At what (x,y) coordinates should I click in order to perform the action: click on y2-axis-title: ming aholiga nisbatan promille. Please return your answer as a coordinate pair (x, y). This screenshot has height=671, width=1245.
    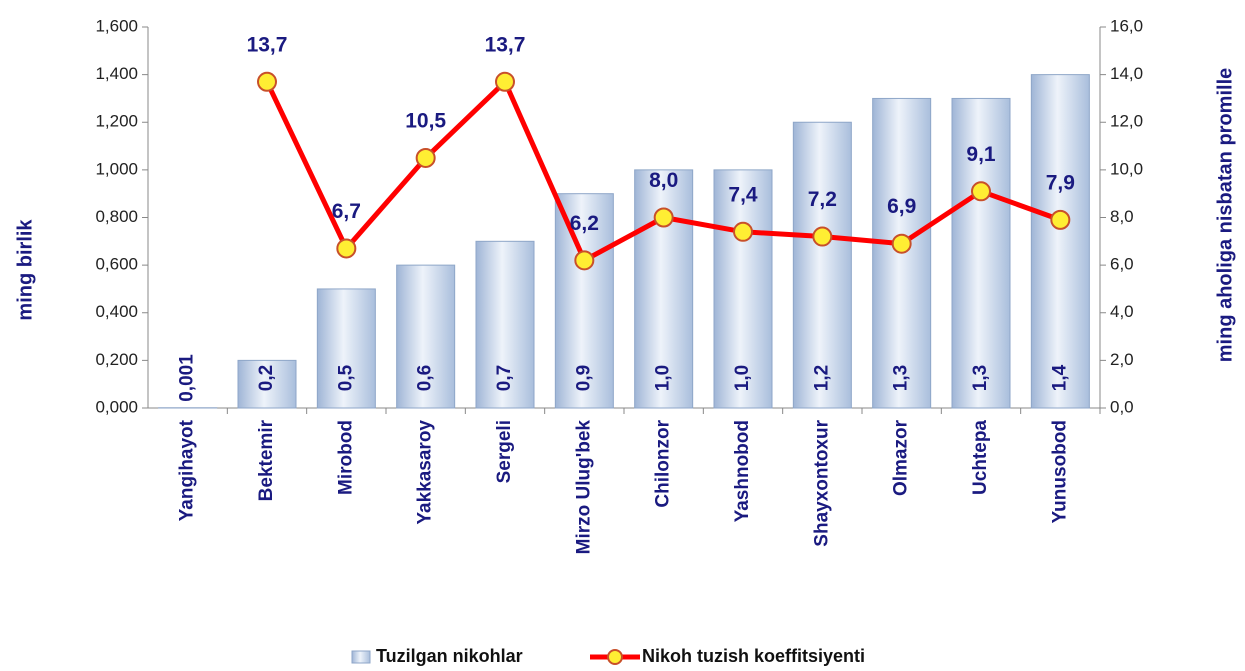
    Looking at the image, I should click on (1225, 215).